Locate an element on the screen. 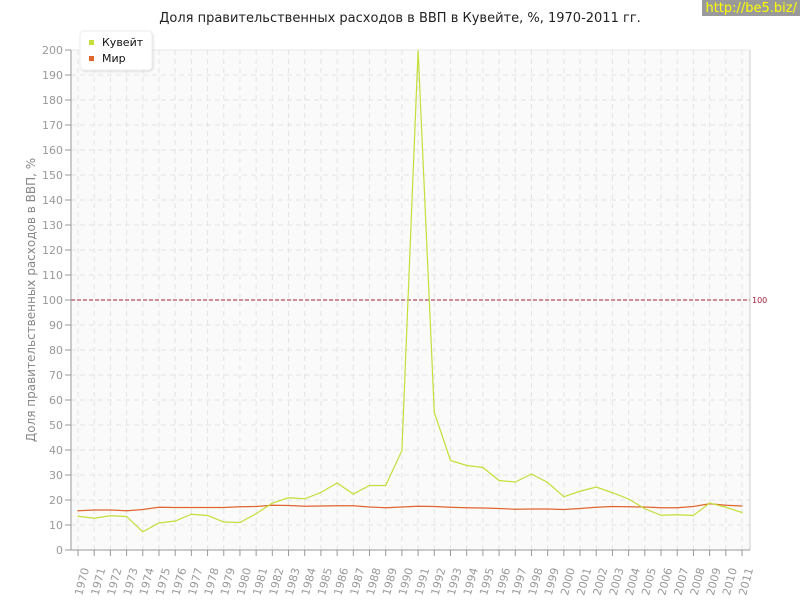 This screenshot has width=800, height=600. legend-label-kuwait: Кувейт is located at coordinates (123, 42).